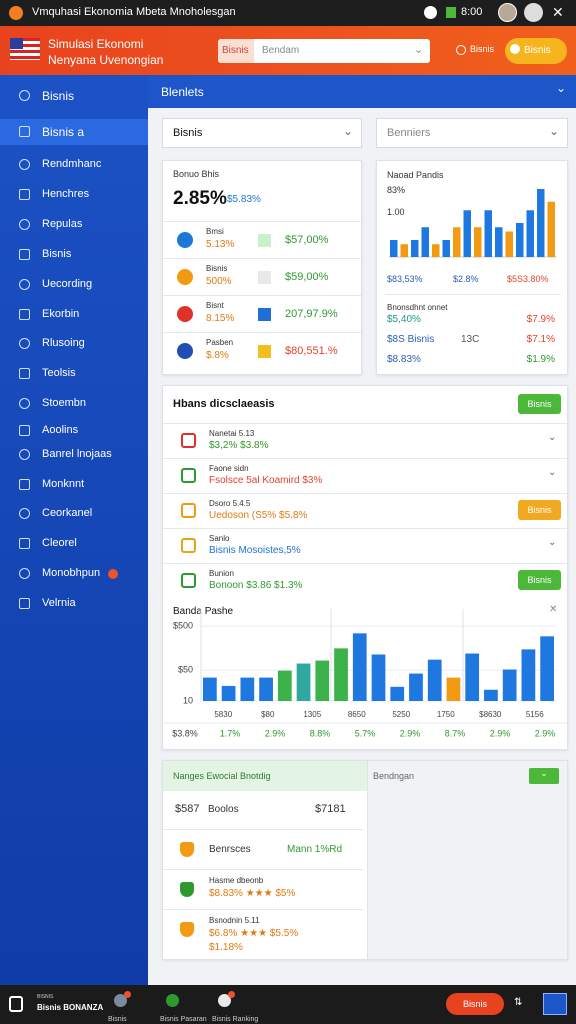 The width and height of the screenshot is (576, 1024). I want to click on sidebar-item: Monknnt, so click(74, 485).